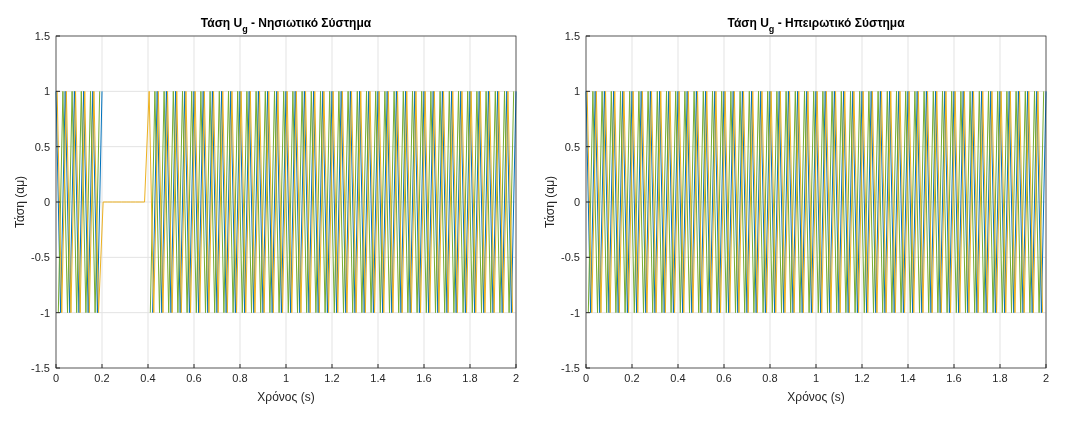 The image size is (1067, 423). What do you see at coordinates (286, 25) in the screenshot?
I see `chart-title: Τάση U$_{g}$ - Νησιωτικό Σύστημα` at bounding box center [286, 25].